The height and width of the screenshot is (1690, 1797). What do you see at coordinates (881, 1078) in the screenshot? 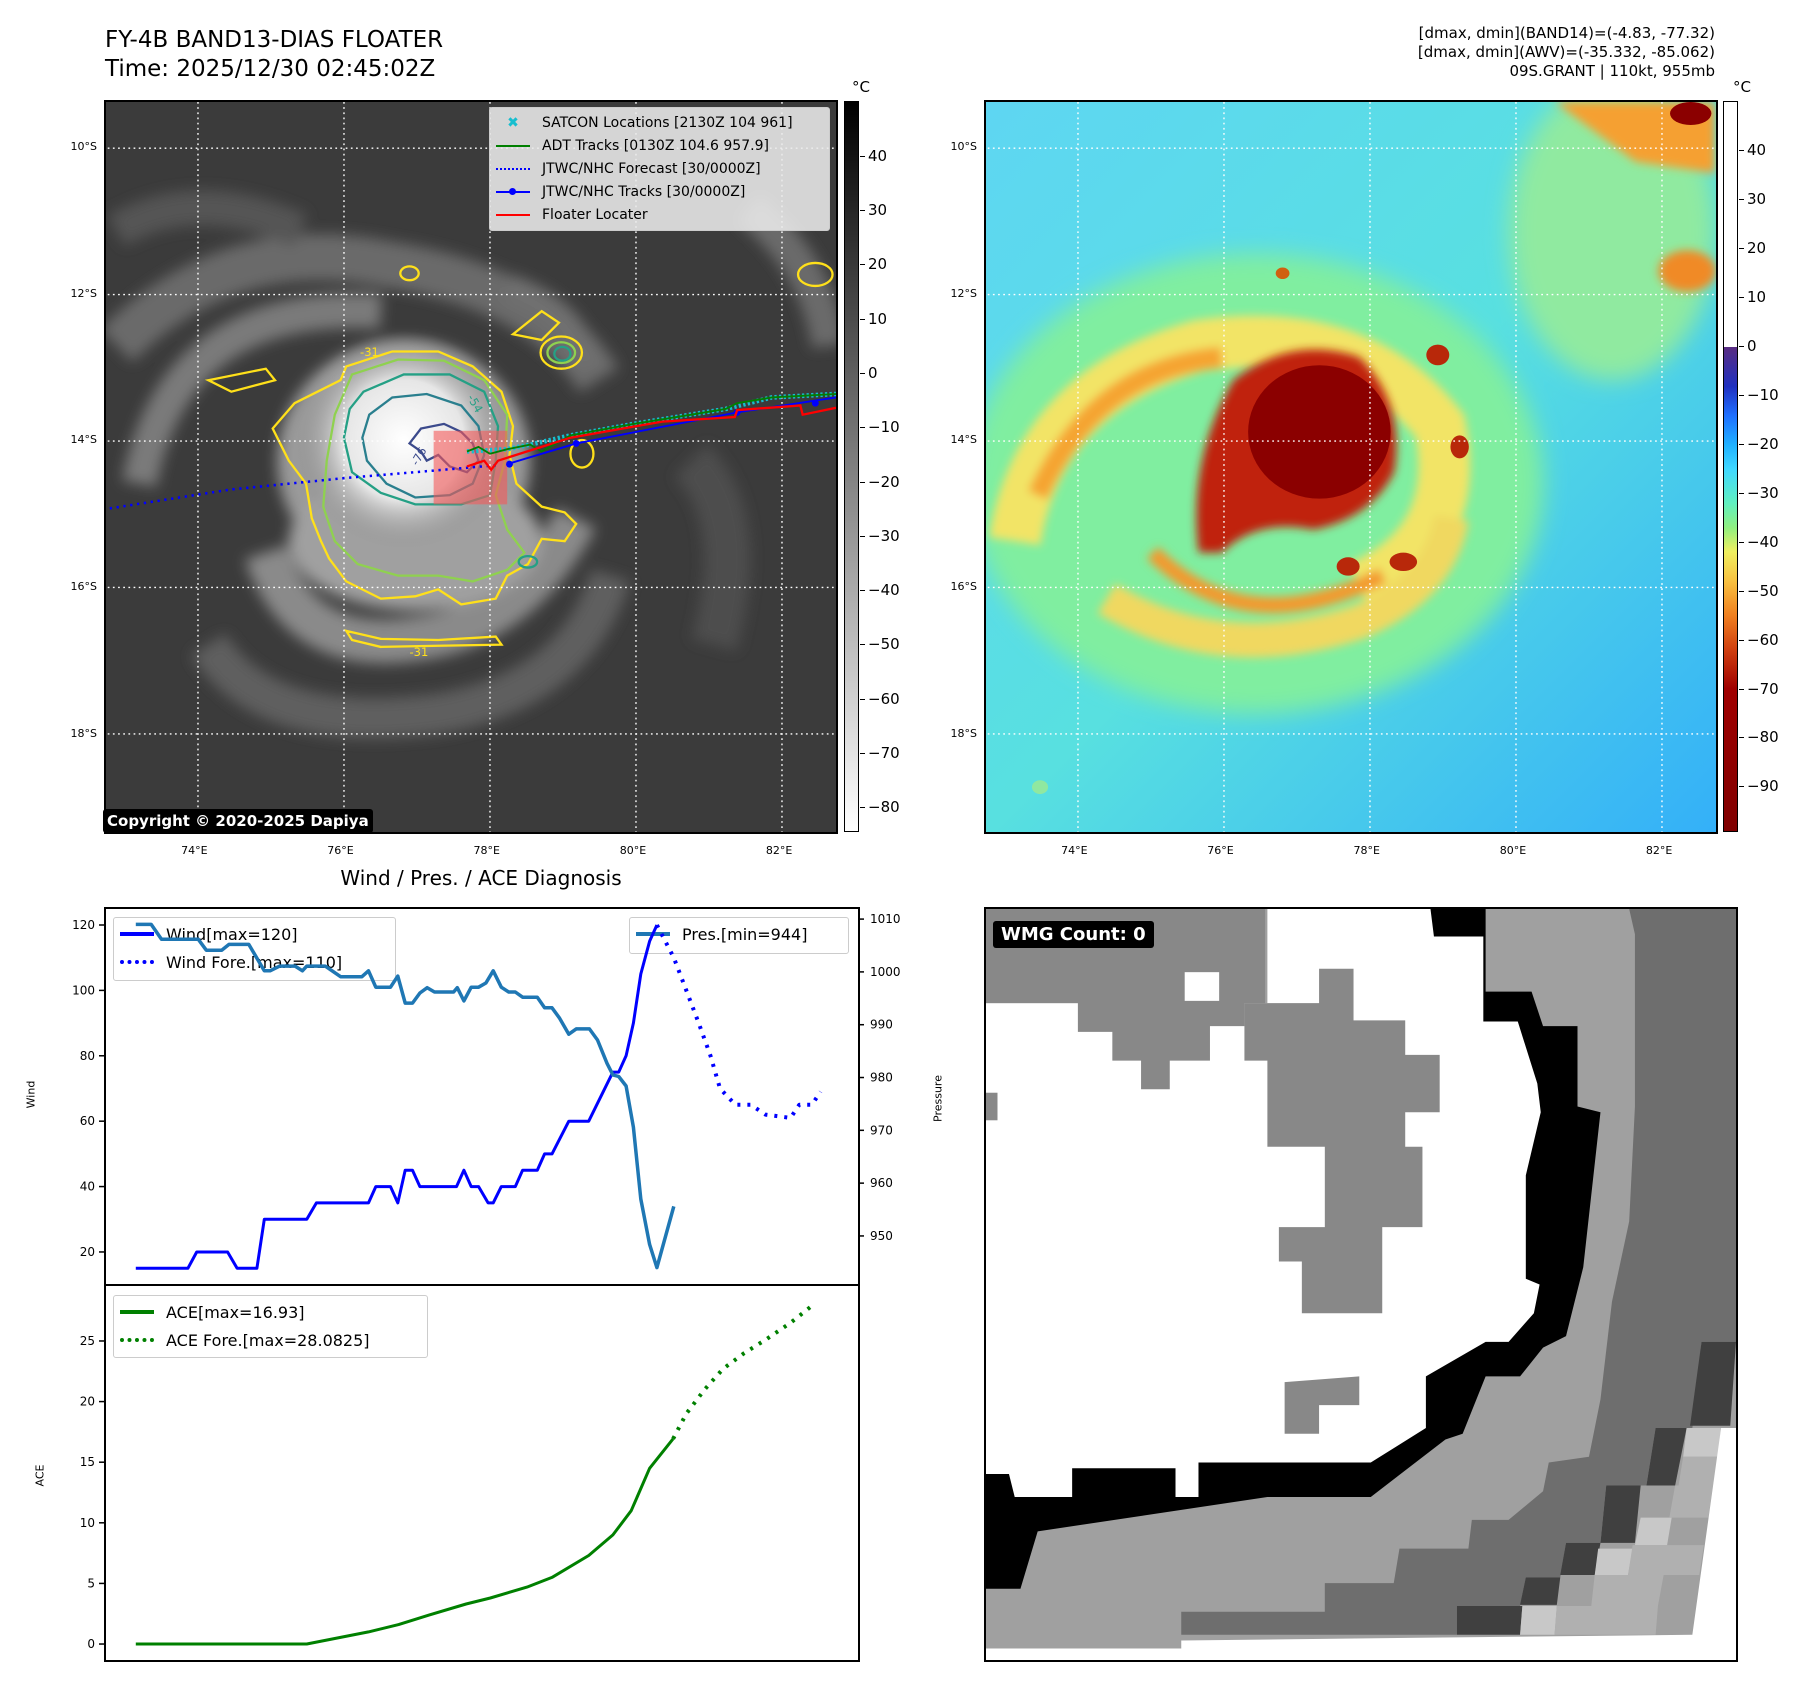
I see `y2-tick-label: 980` at bounding box center [881, 1078].